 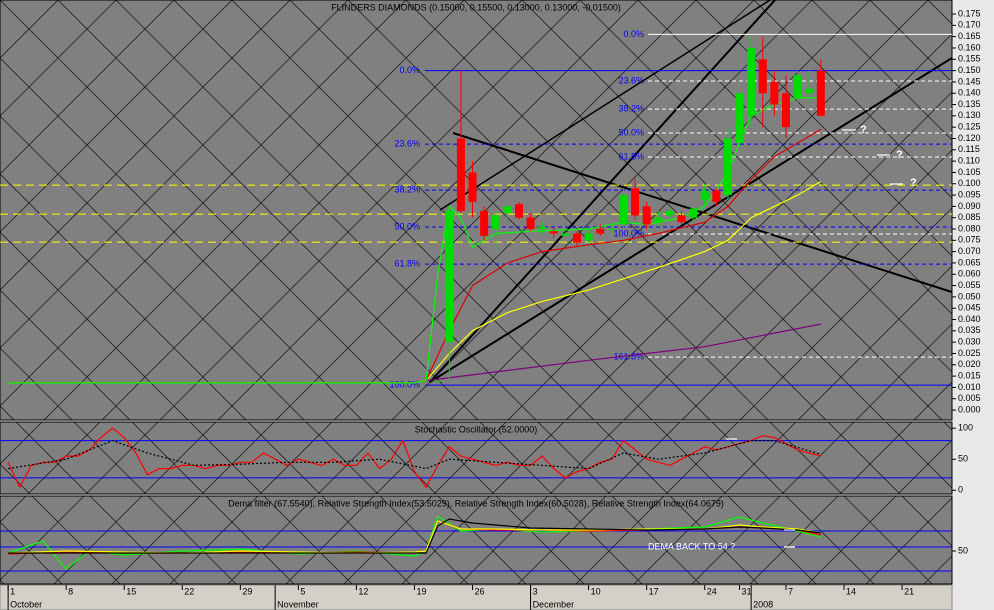 I want to click on x-tick-label: 14, so click(x=851, y=591).